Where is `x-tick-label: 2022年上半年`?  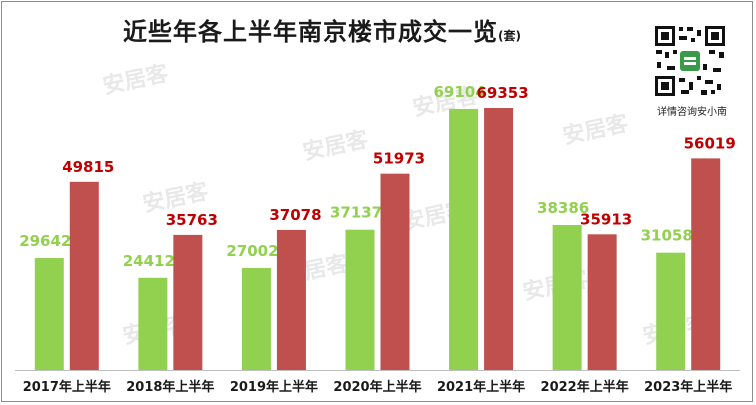 x-tick-label: 2022年上半年 is located at coordinates (585, 387).